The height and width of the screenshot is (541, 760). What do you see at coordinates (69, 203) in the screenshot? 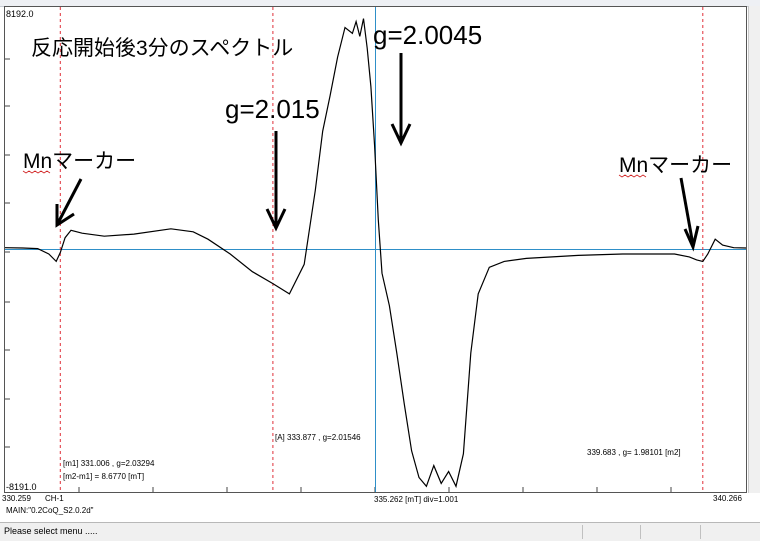
I see `arrow-mn-left` at bounding box center [69, 203].